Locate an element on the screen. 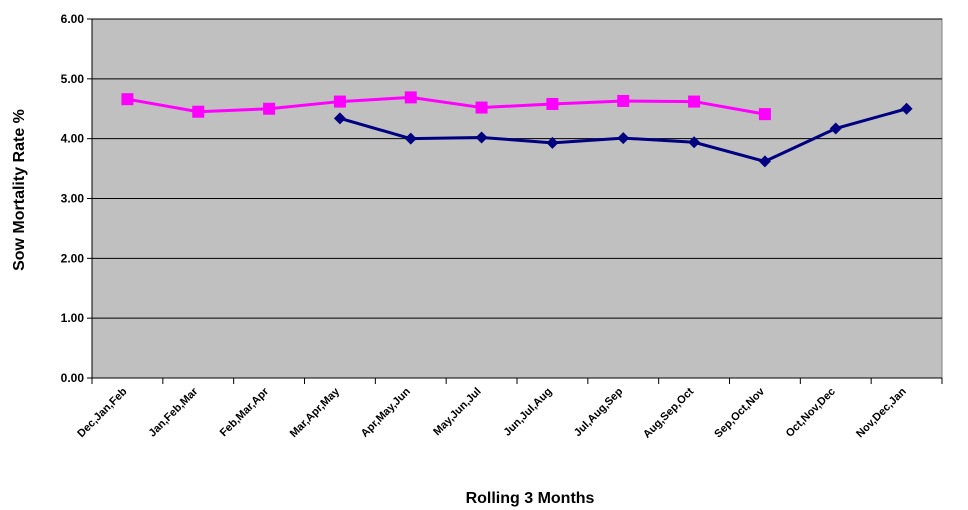 The width and height of the screenshot is (968, 510). series-layer is located at coordinates (517, 129).